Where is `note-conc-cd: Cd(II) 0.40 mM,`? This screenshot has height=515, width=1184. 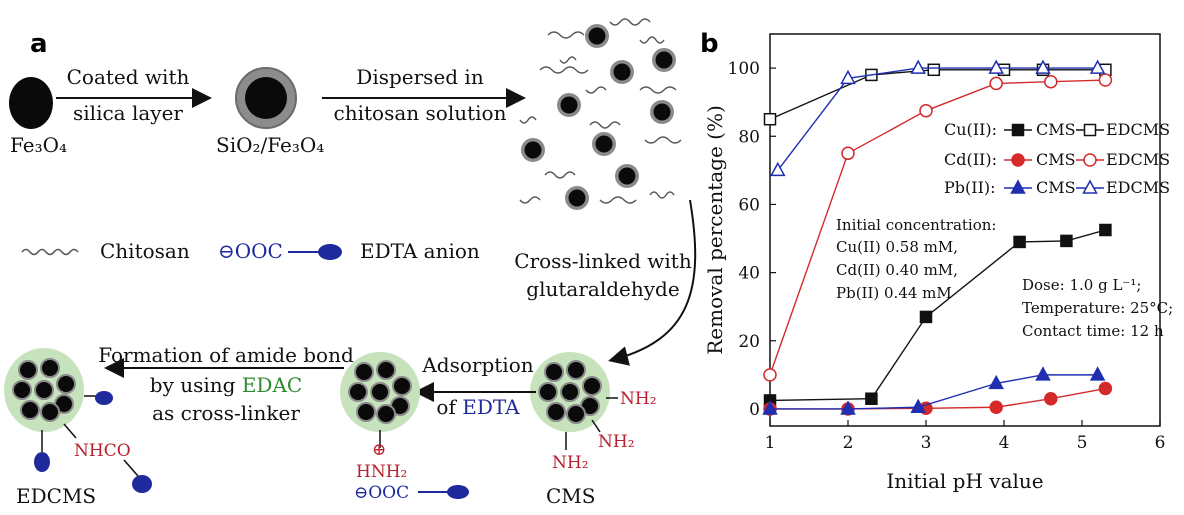 note-conc-cd: Cd(II) 0.40 mM, is located at coordinates (897, 270).